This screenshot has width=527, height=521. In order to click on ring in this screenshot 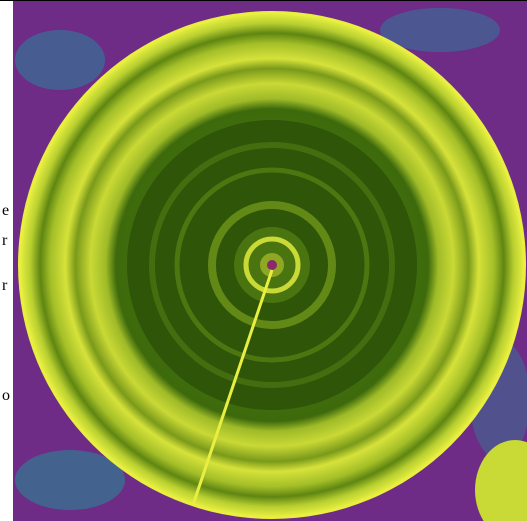, I will do `click(272, 265)`.